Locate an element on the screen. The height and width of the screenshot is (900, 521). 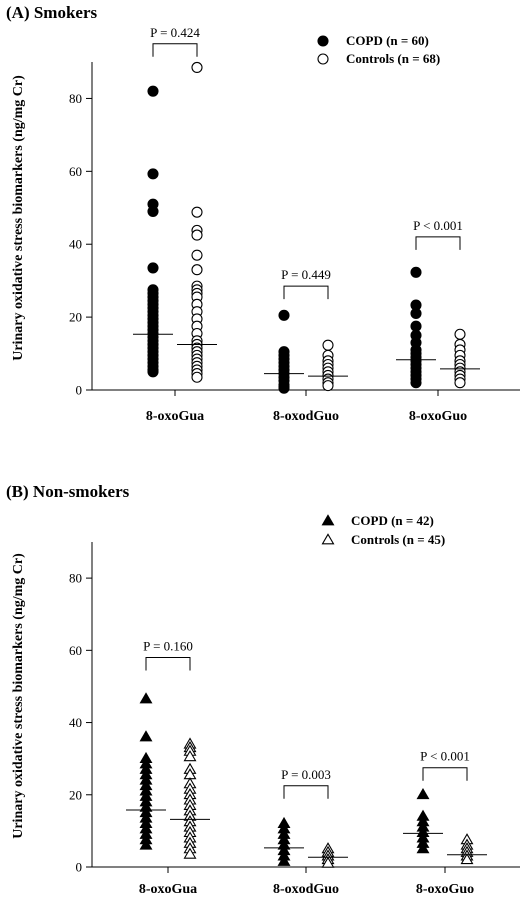
legend-label: Controls (n = 68) is located at coordinates (393, 58).